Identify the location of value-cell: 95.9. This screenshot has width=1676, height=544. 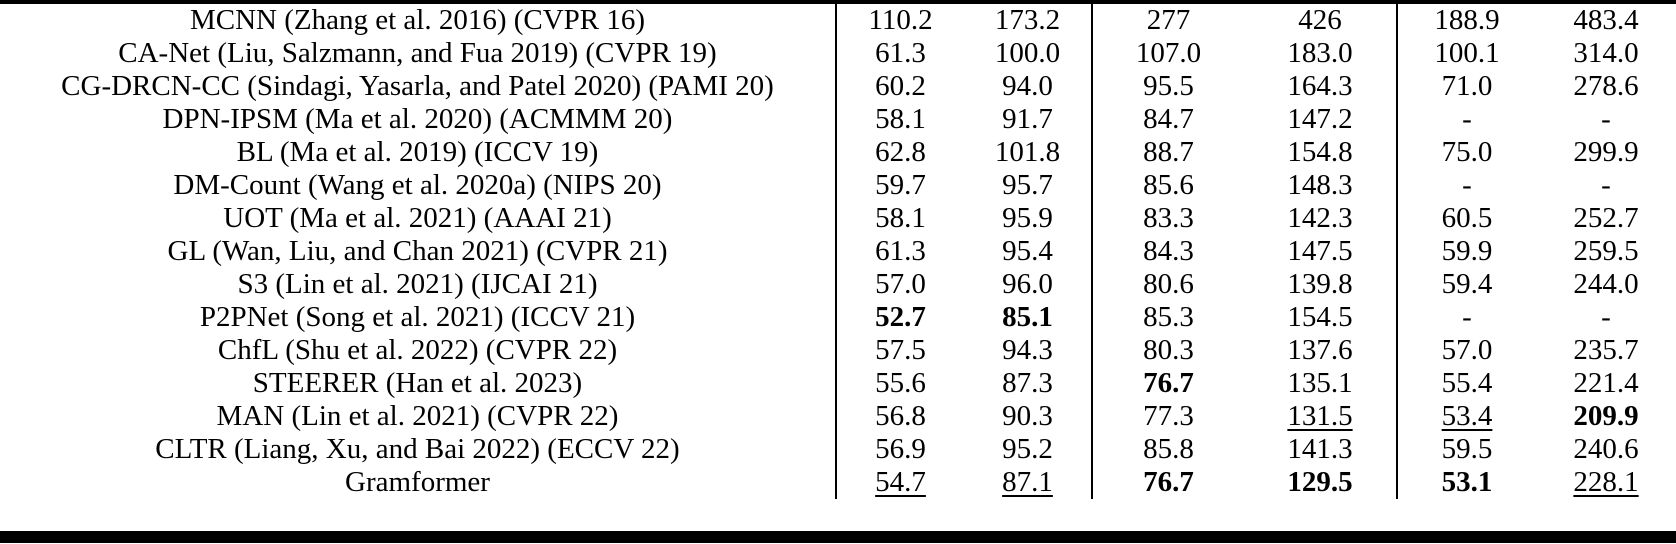
(1028, 218).